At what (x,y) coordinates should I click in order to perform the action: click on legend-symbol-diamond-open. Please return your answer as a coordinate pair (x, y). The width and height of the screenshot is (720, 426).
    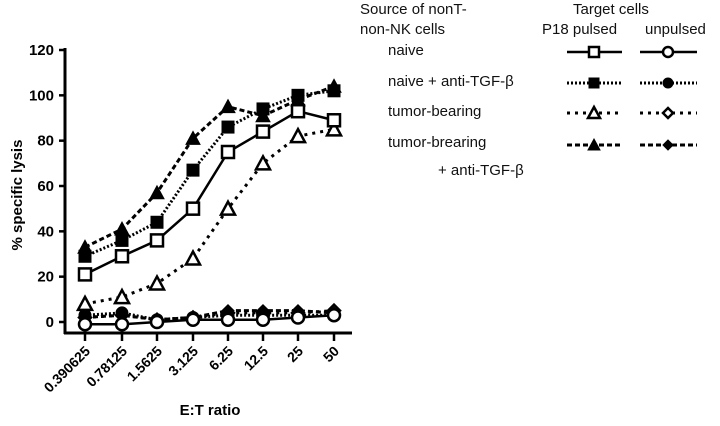
    Looking at the image, I should click on (668, 113).